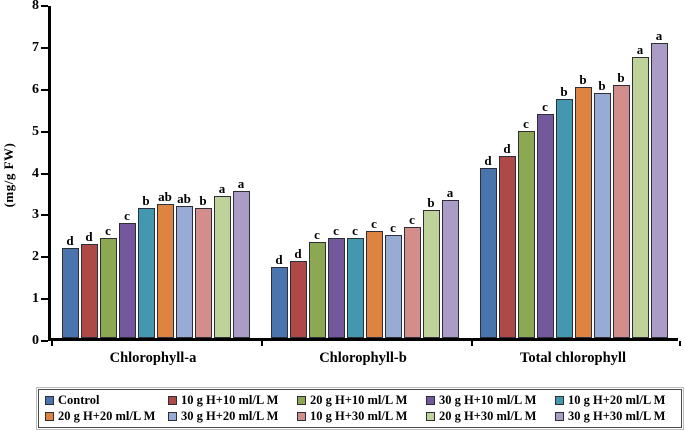 The image size is (685, 430). I want to click on y-tick-label: 6, so click(35, 89).